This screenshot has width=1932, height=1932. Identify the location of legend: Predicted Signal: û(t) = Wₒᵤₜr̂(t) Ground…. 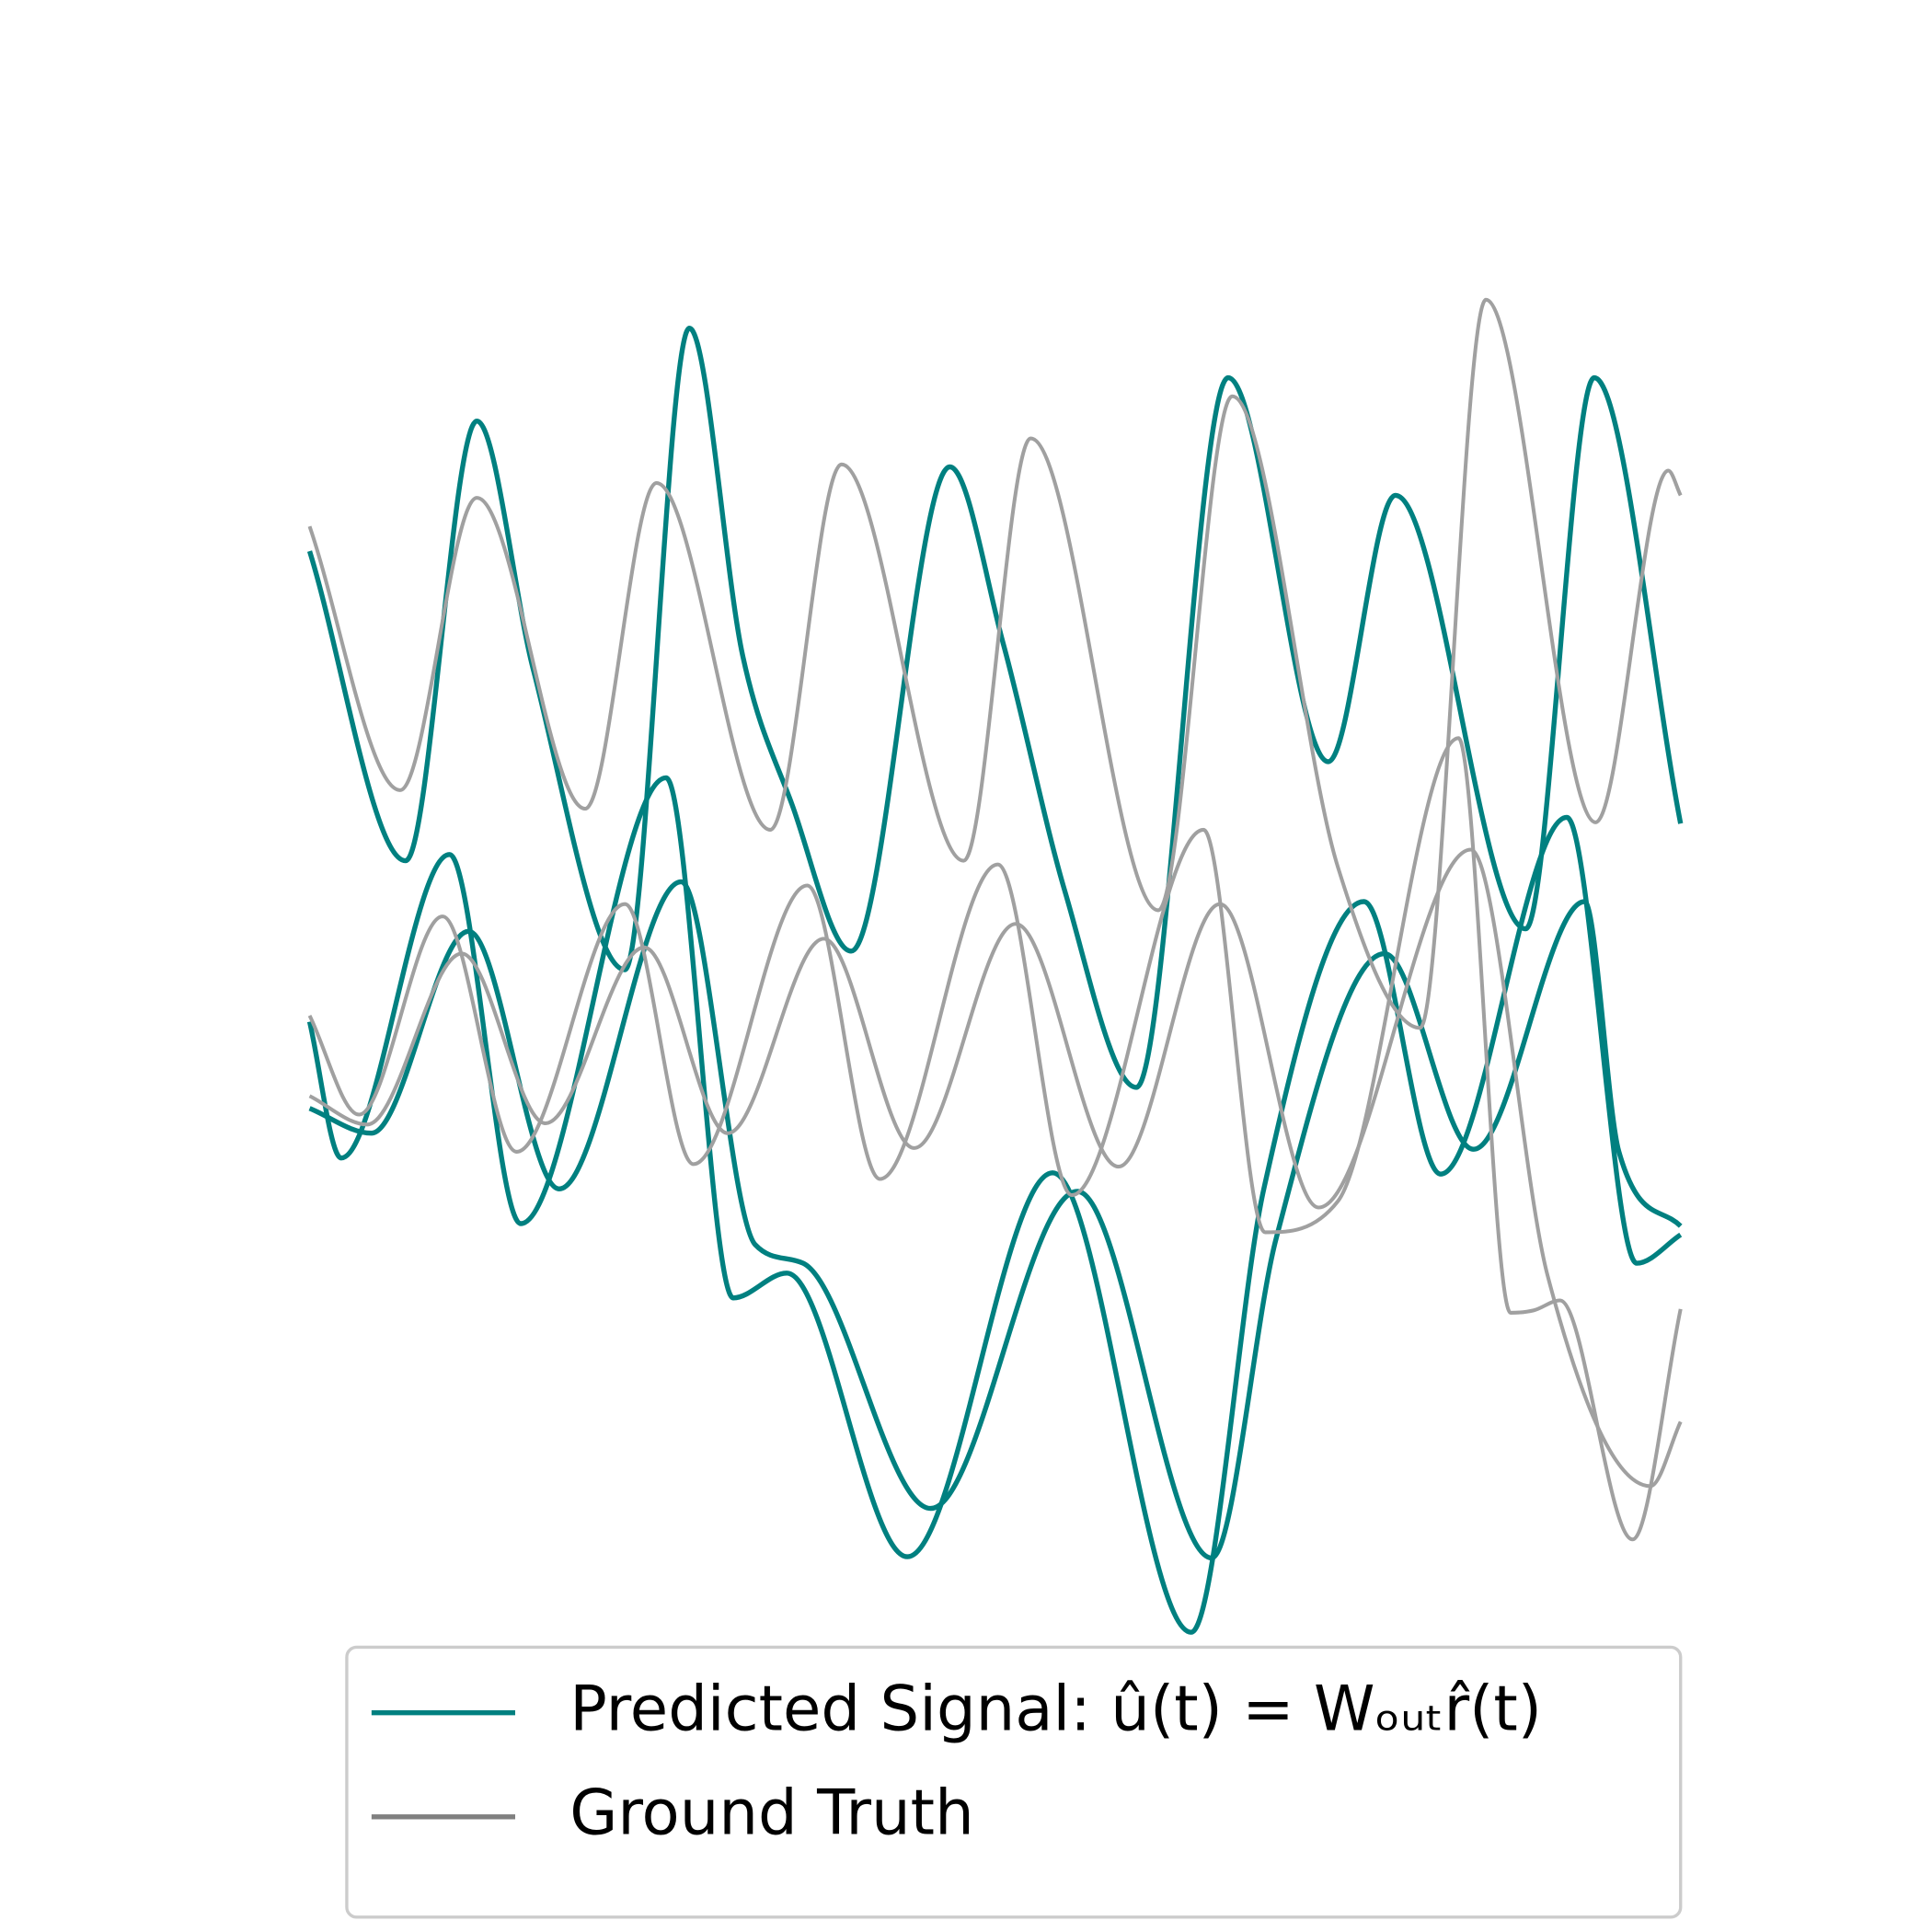
(1014, 1782).